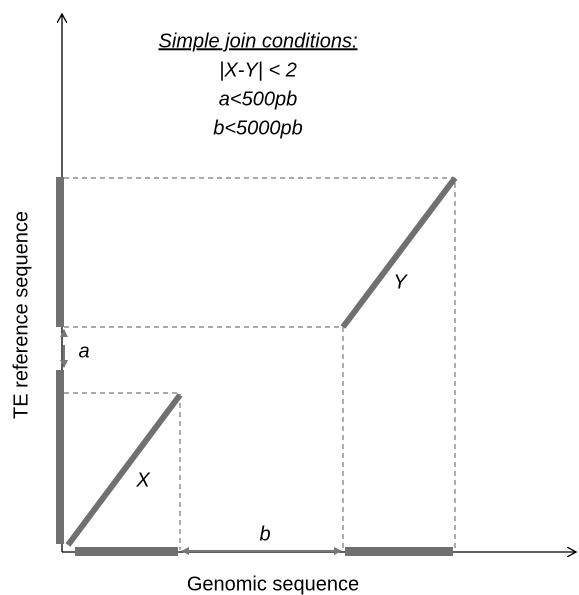 The height and width of the screenshot is (595, 579). What do you see at coordinates (273, 584) in the screenshot?
I see `x-axis-label: Genomic sequence` at bounding box center [273, 584].